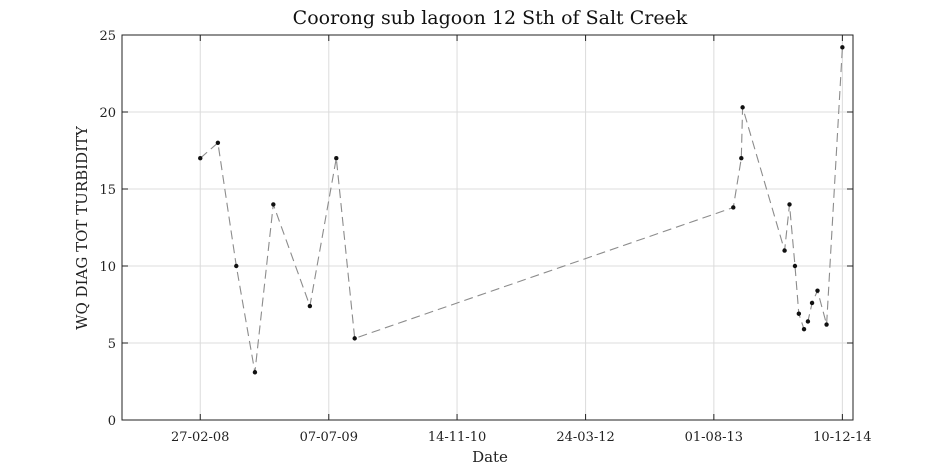  Describe the element at coordinates (457, 437) in the screenshot. I see `x-tick-label: 14-11-10` at that location.